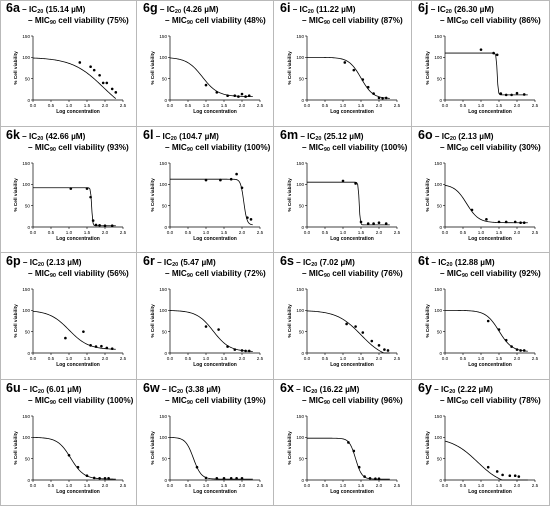 This screenshot has height=506, width=550. I want to click on compound-label: 6j, so click(423, 8).